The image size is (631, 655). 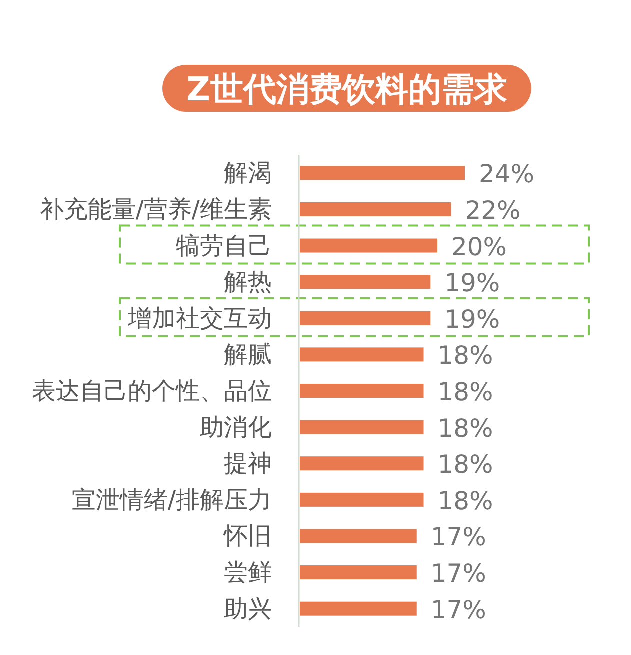 I want to click on category-label: 尝鲜, so click(x=248, y=572).